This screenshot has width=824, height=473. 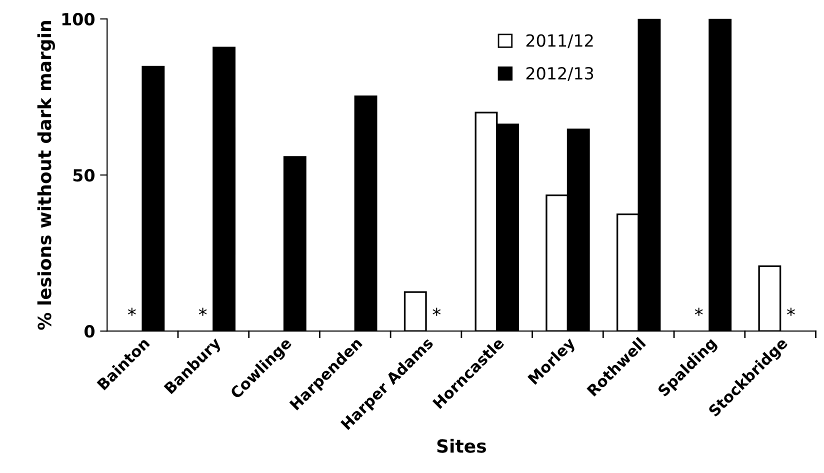 I want to click on x-axis-title: Sites, so click(x=461, y=445).